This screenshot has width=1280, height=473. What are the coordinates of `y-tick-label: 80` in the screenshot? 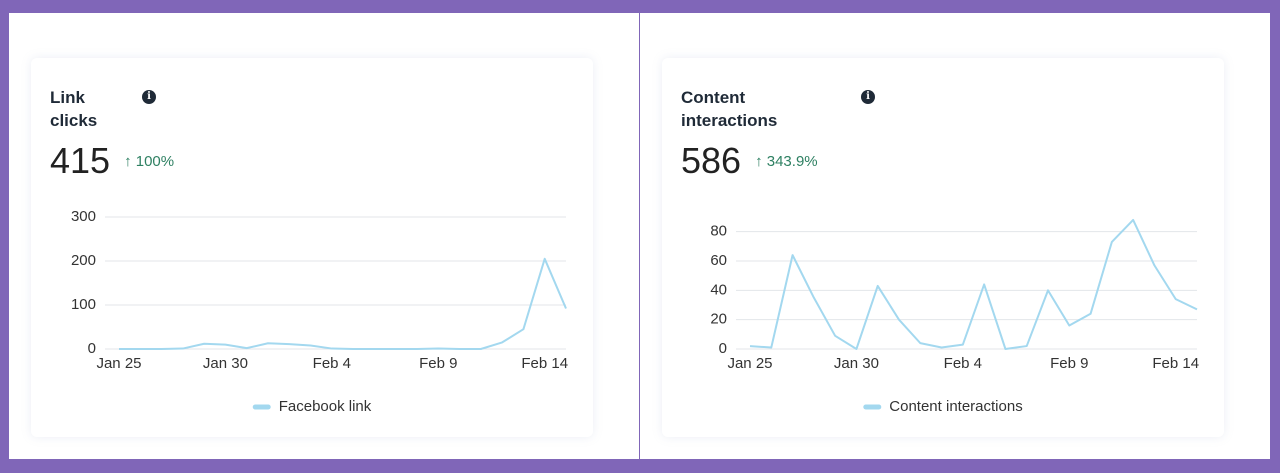 It's located at (718, 231).